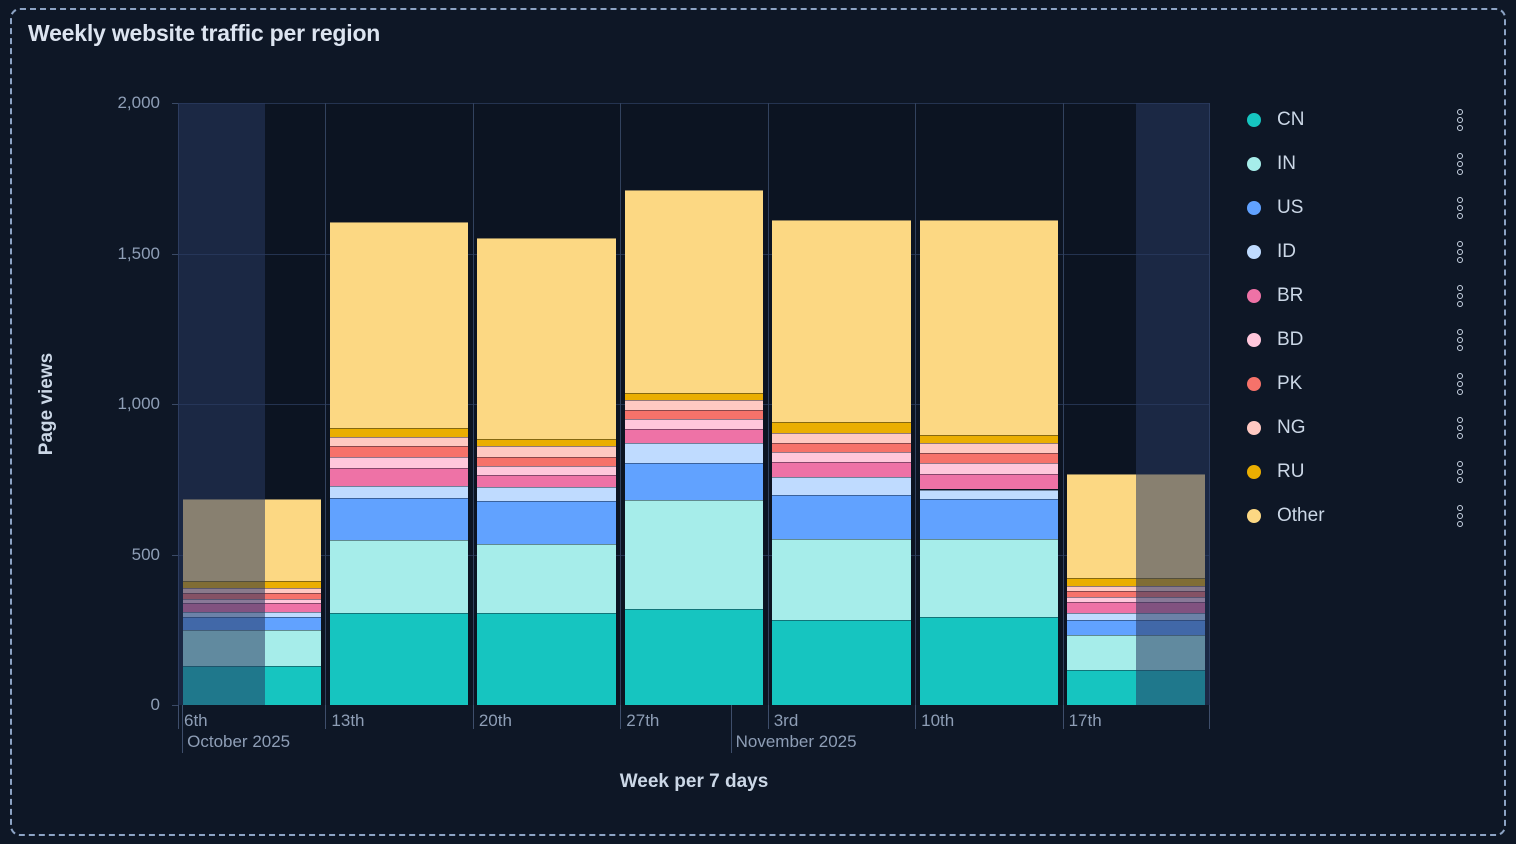 The width and height of the screenshot is (1516, 844). What do you see at coordinates (1359, 296) in the screenshot?
I see `legend-item-br: BR` at bounding box center [1359, 296].